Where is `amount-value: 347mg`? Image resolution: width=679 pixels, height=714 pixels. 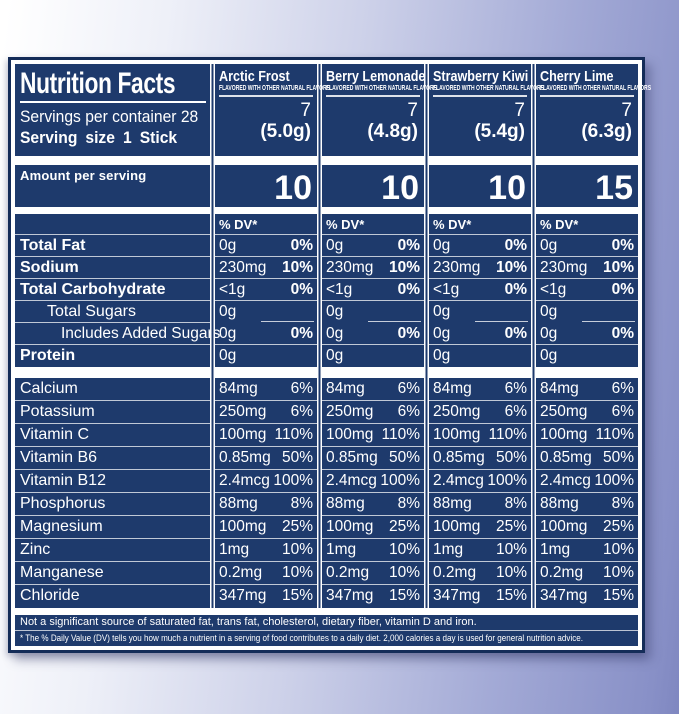
amount-value: 347mg is located at coordinates (243, 595).